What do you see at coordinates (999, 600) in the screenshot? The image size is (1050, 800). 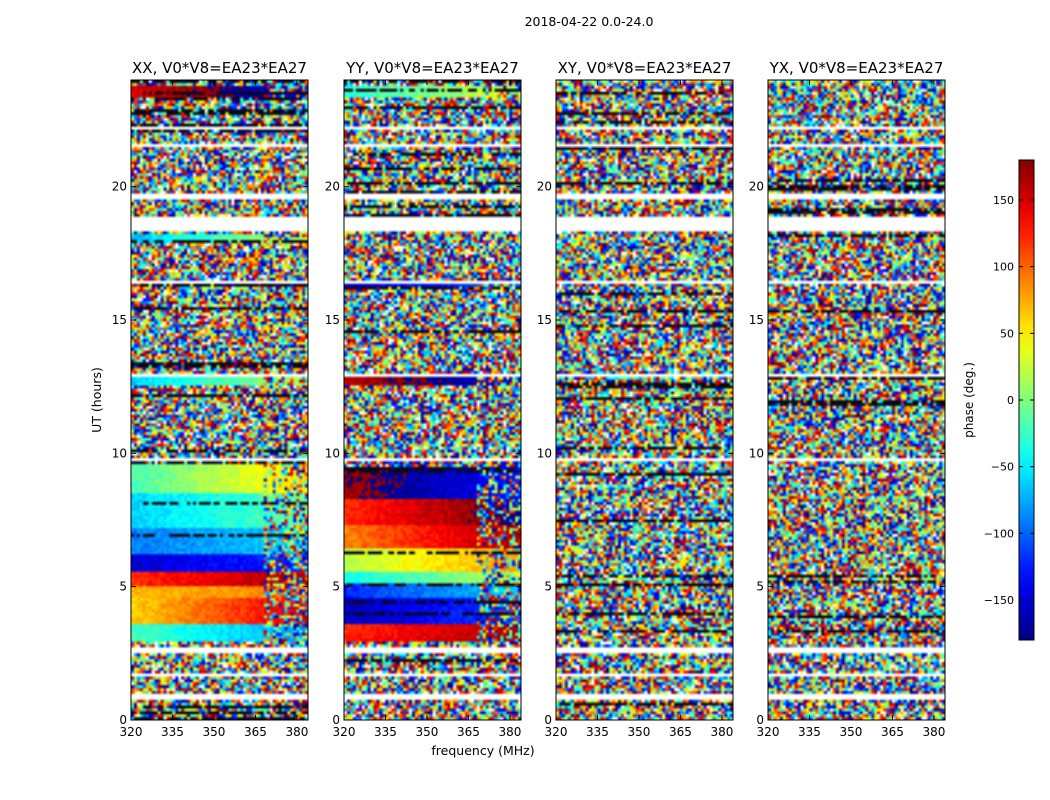 I see `colorbar-tick-label: −150` at bounding box center [999, 600].